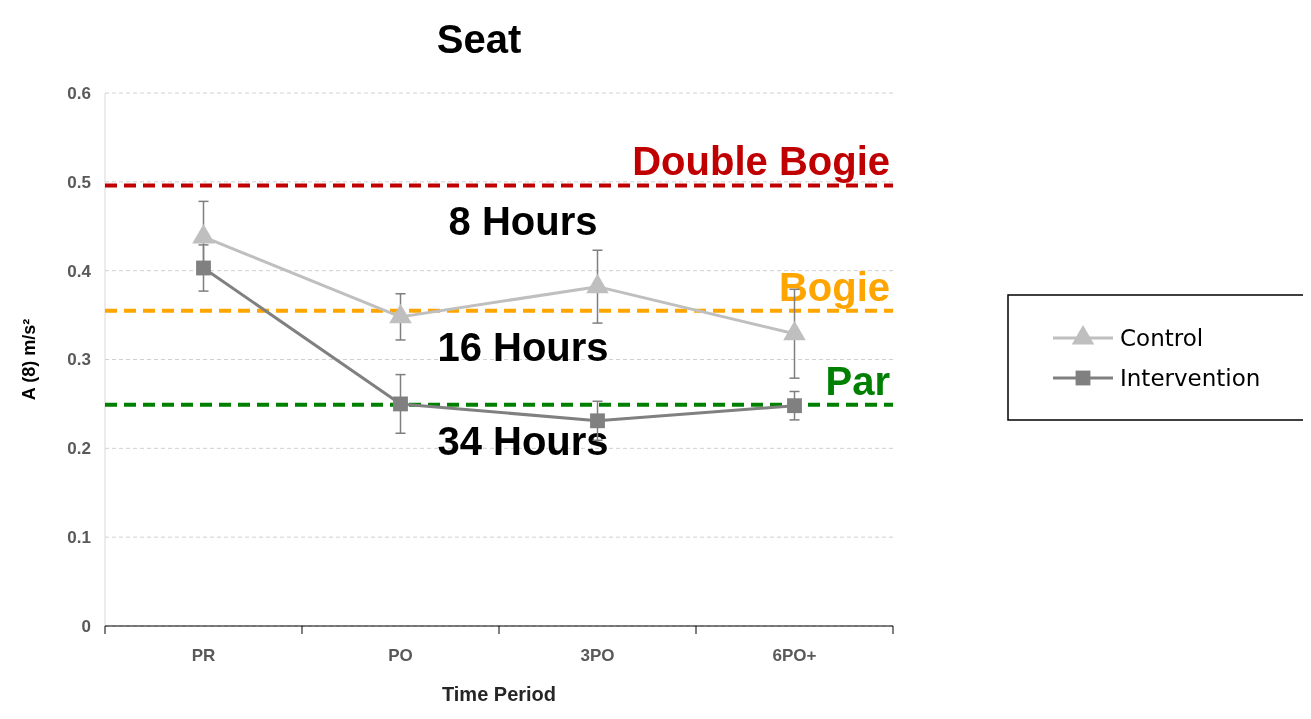 Image resolution: width=1311 pixels, height=719 pixels. I want to click on annotation: 34 Hours, so click(523, 440).